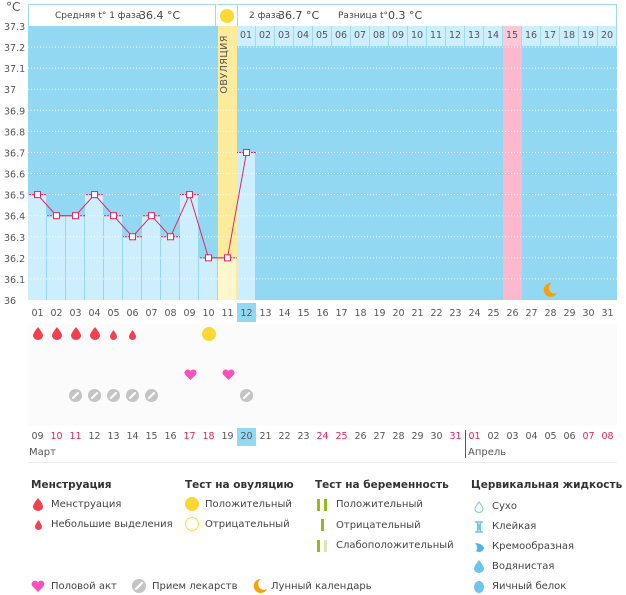 This screenshot has width=626, height=595. What do you see at coordinates (246, 437) in the screenshot?
I see `calendar-date: 20` at bounding box center [246, 437].